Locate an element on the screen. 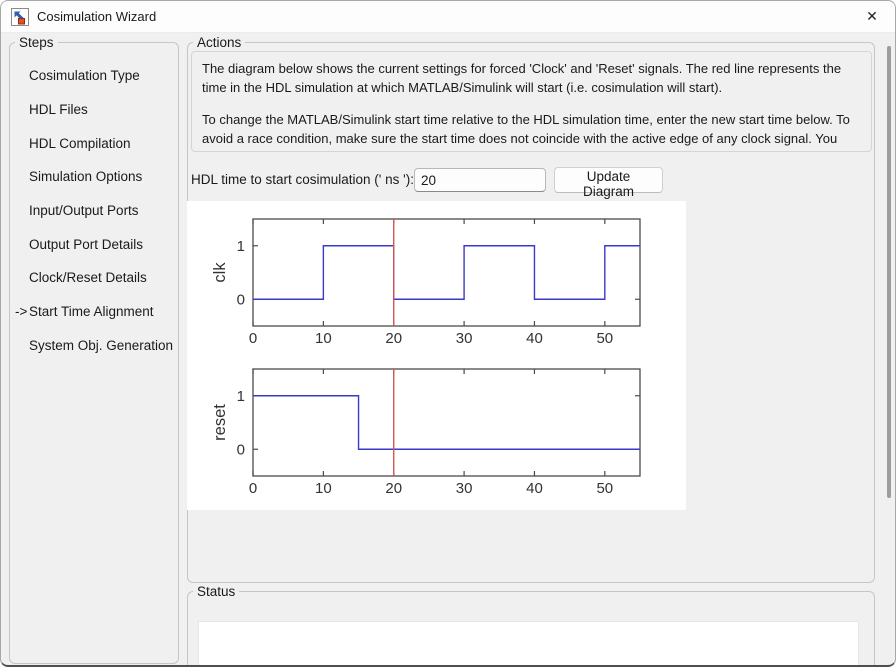 Image resolution: width=896 pixels, height=669 pixels. sidebar-item-system-obj-generation: System Obj. Generation is located at coordinates (94, 346).